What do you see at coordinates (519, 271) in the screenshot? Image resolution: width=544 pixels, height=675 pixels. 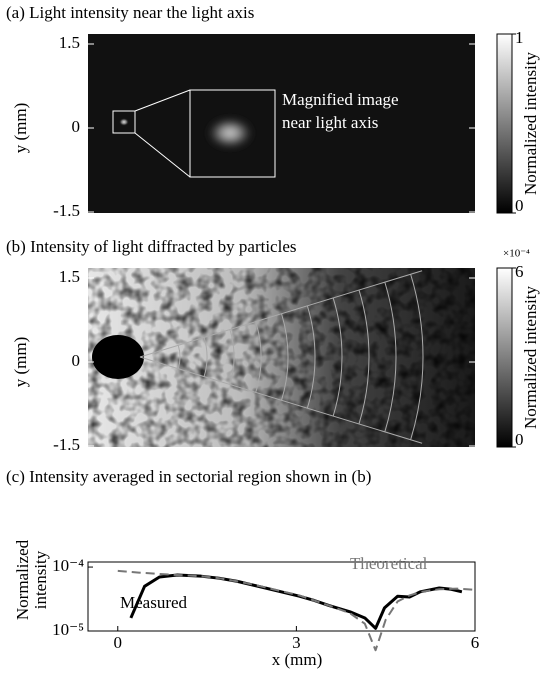 I see `colorbar-tick-label: 6` at bounding box center [519, 271].